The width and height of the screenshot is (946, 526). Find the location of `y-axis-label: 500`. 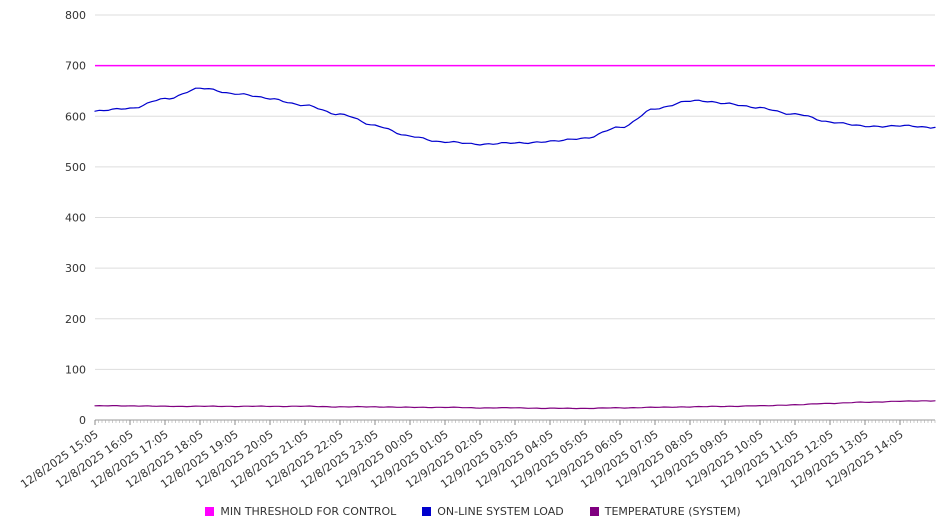

y-axis-label: 500 is located at coordinates (75, 167).